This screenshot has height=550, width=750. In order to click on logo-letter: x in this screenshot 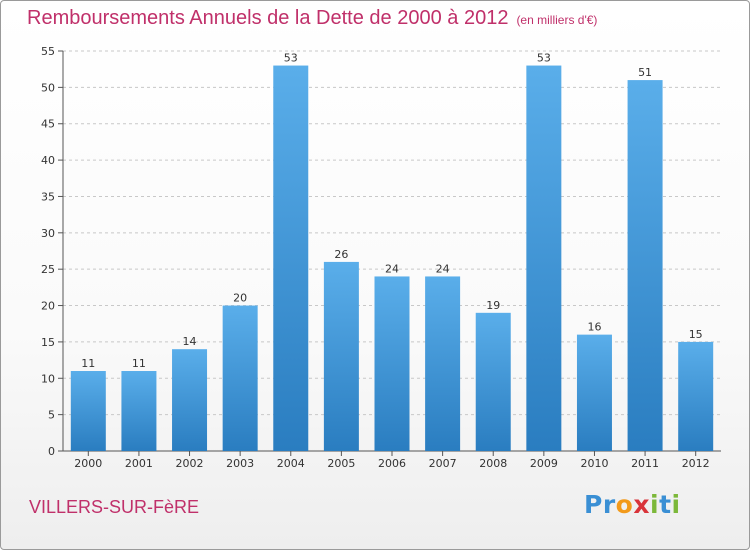, I will do `click(641, 504)`.